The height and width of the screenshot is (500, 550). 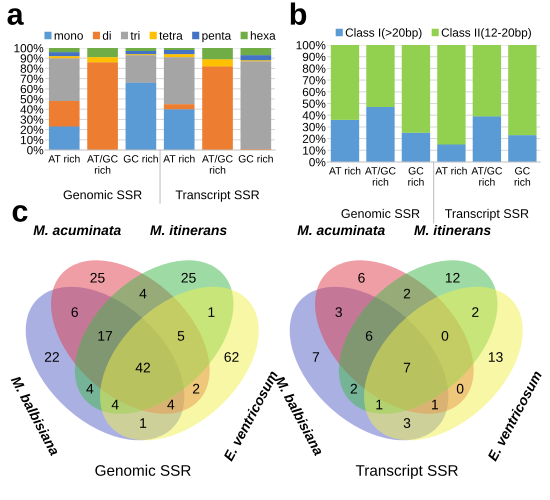 What do you see at coordinates (135, 35) in the screenshot?
I see `legend-label: tri` at bounding box center [135, 35].